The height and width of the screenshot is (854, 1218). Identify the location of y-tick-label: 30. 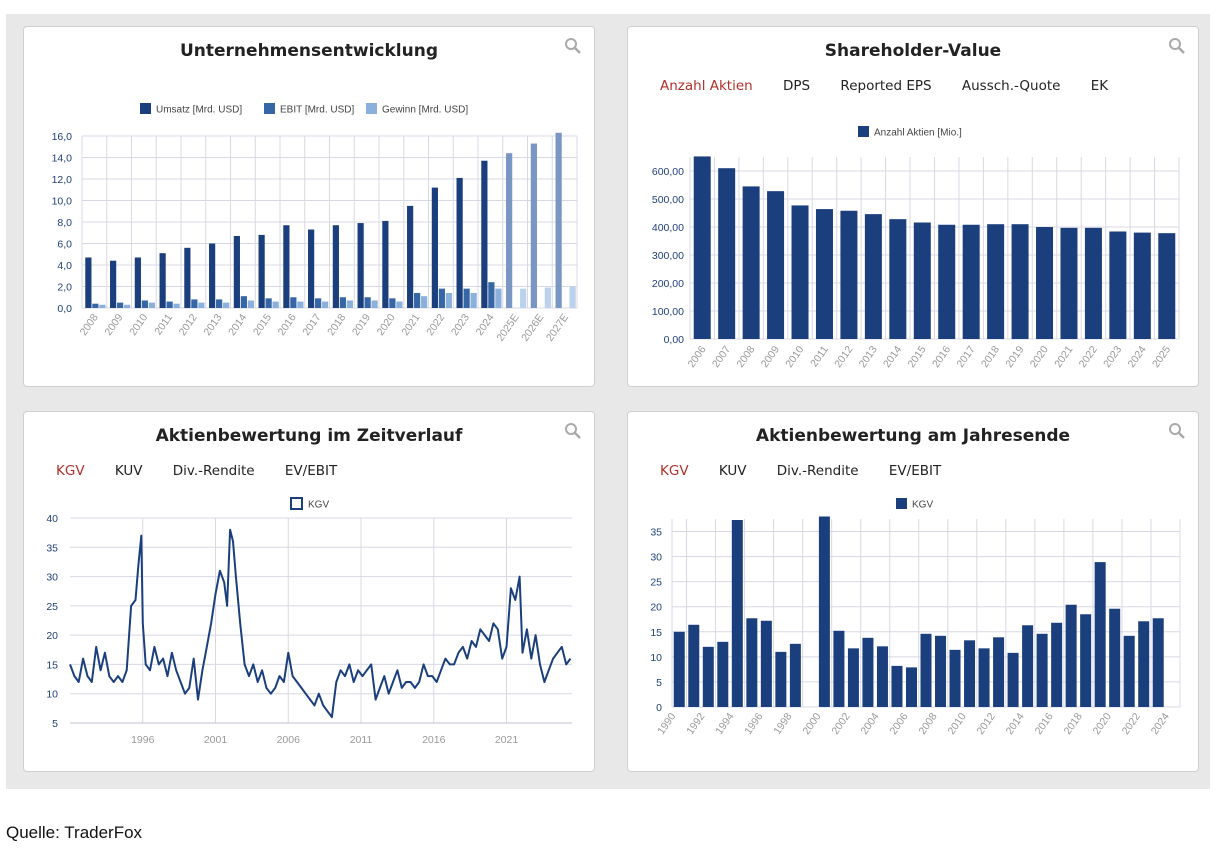
(52, 578).